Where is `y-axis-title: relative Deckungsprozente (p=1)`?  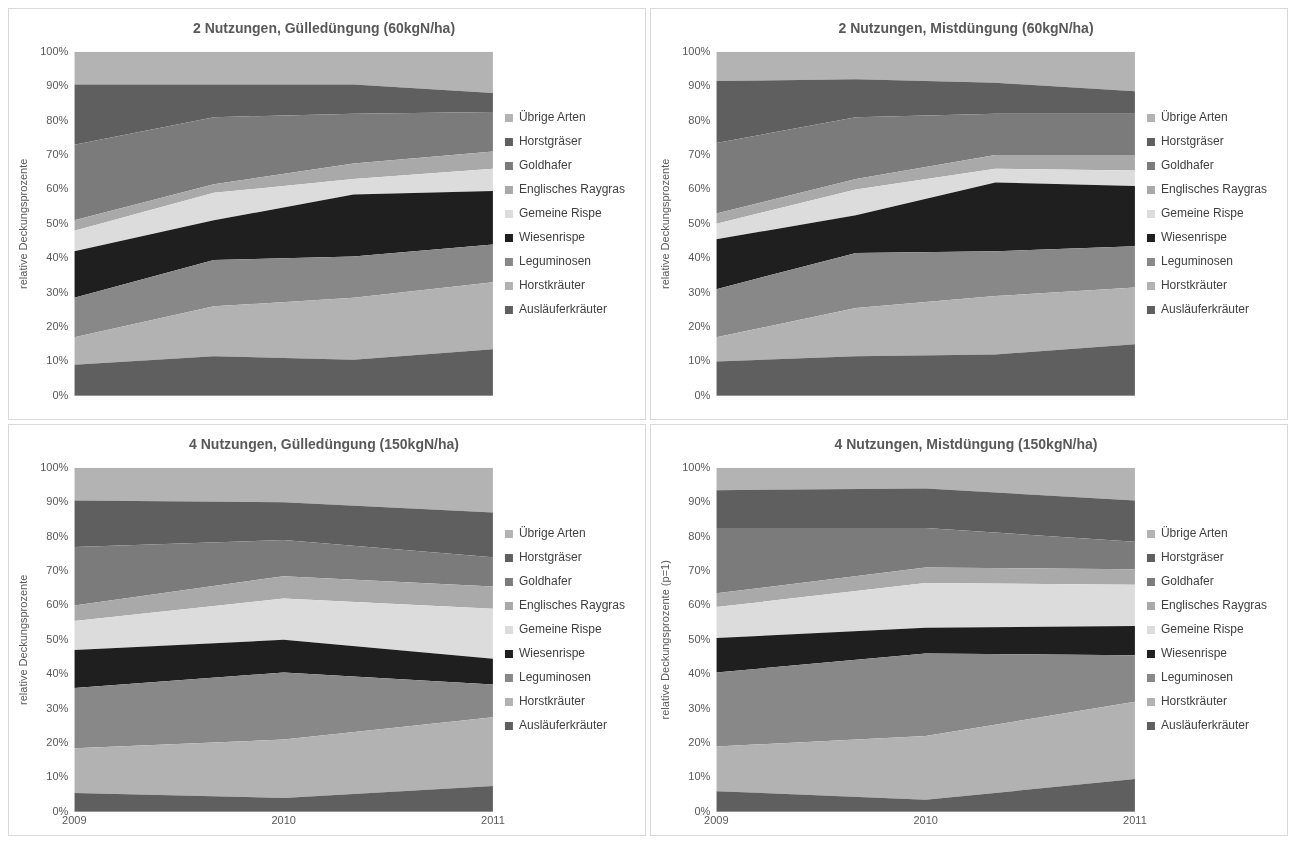
y-axis-title: relative Deckungsprozente (p=1) is located at coordinates (664, 640).